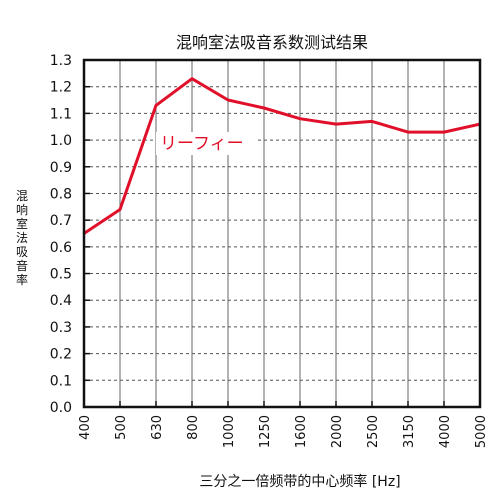  I want to click on y-tick-label: 0.5, so click(61, 275).